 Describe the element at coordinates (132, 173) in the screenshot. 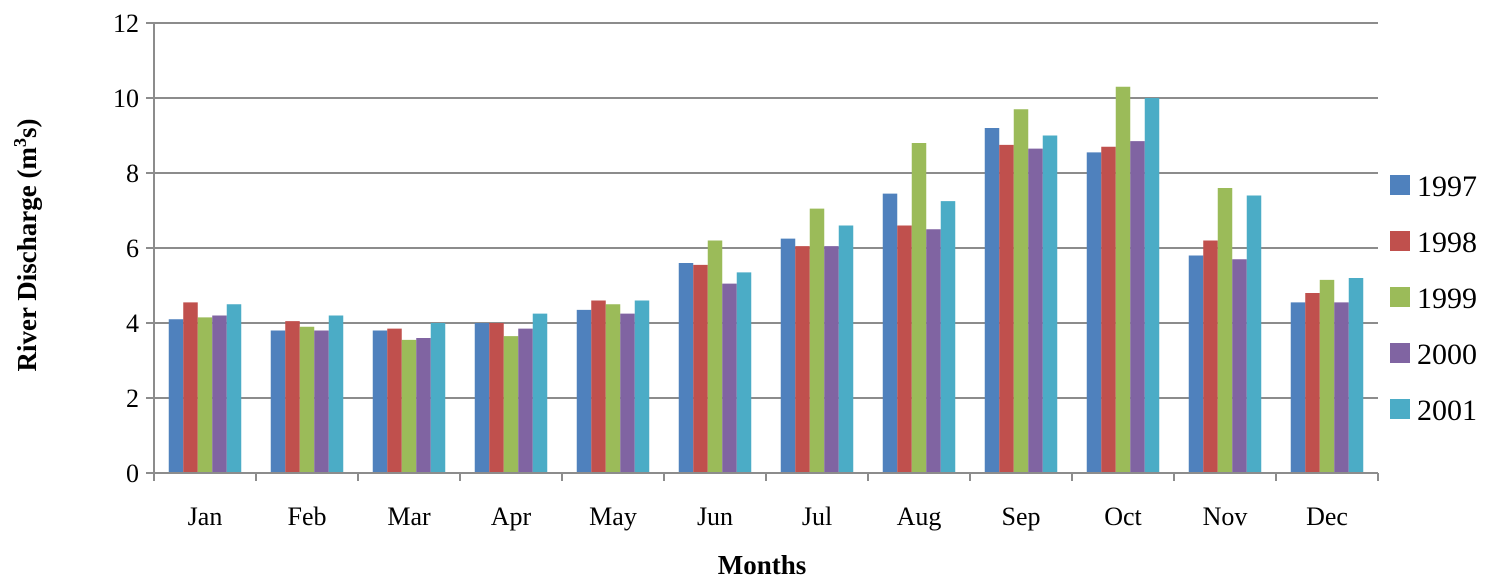

I see `y-tick-label: 8` at that location.